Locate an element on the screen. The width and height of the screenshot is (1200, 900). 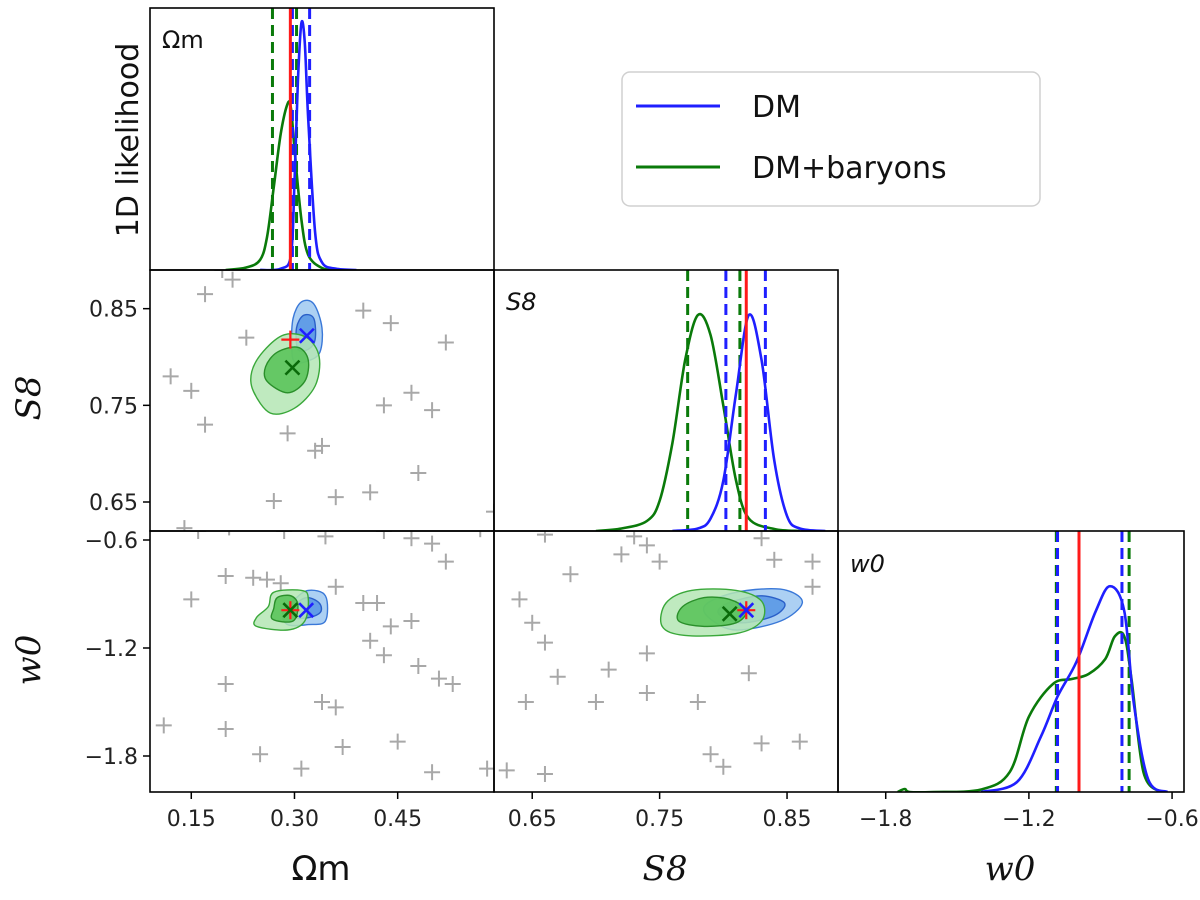
likelihood-dm-baryons-om is located at coordinates (280, 185).